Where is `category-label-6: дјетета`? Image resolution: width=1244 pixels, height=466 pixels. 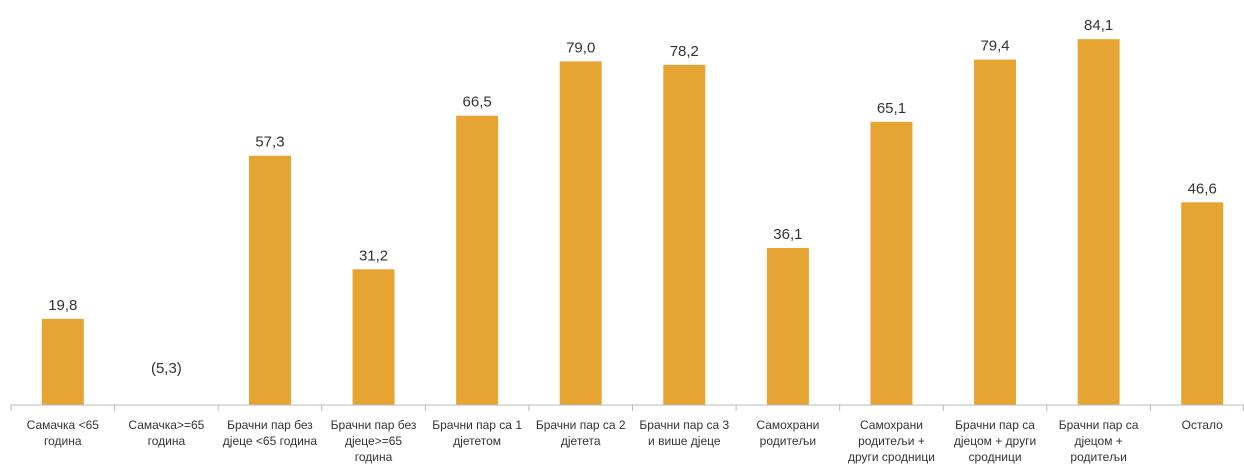
category-label-6: дјетета is located at coordinates (581, 441).